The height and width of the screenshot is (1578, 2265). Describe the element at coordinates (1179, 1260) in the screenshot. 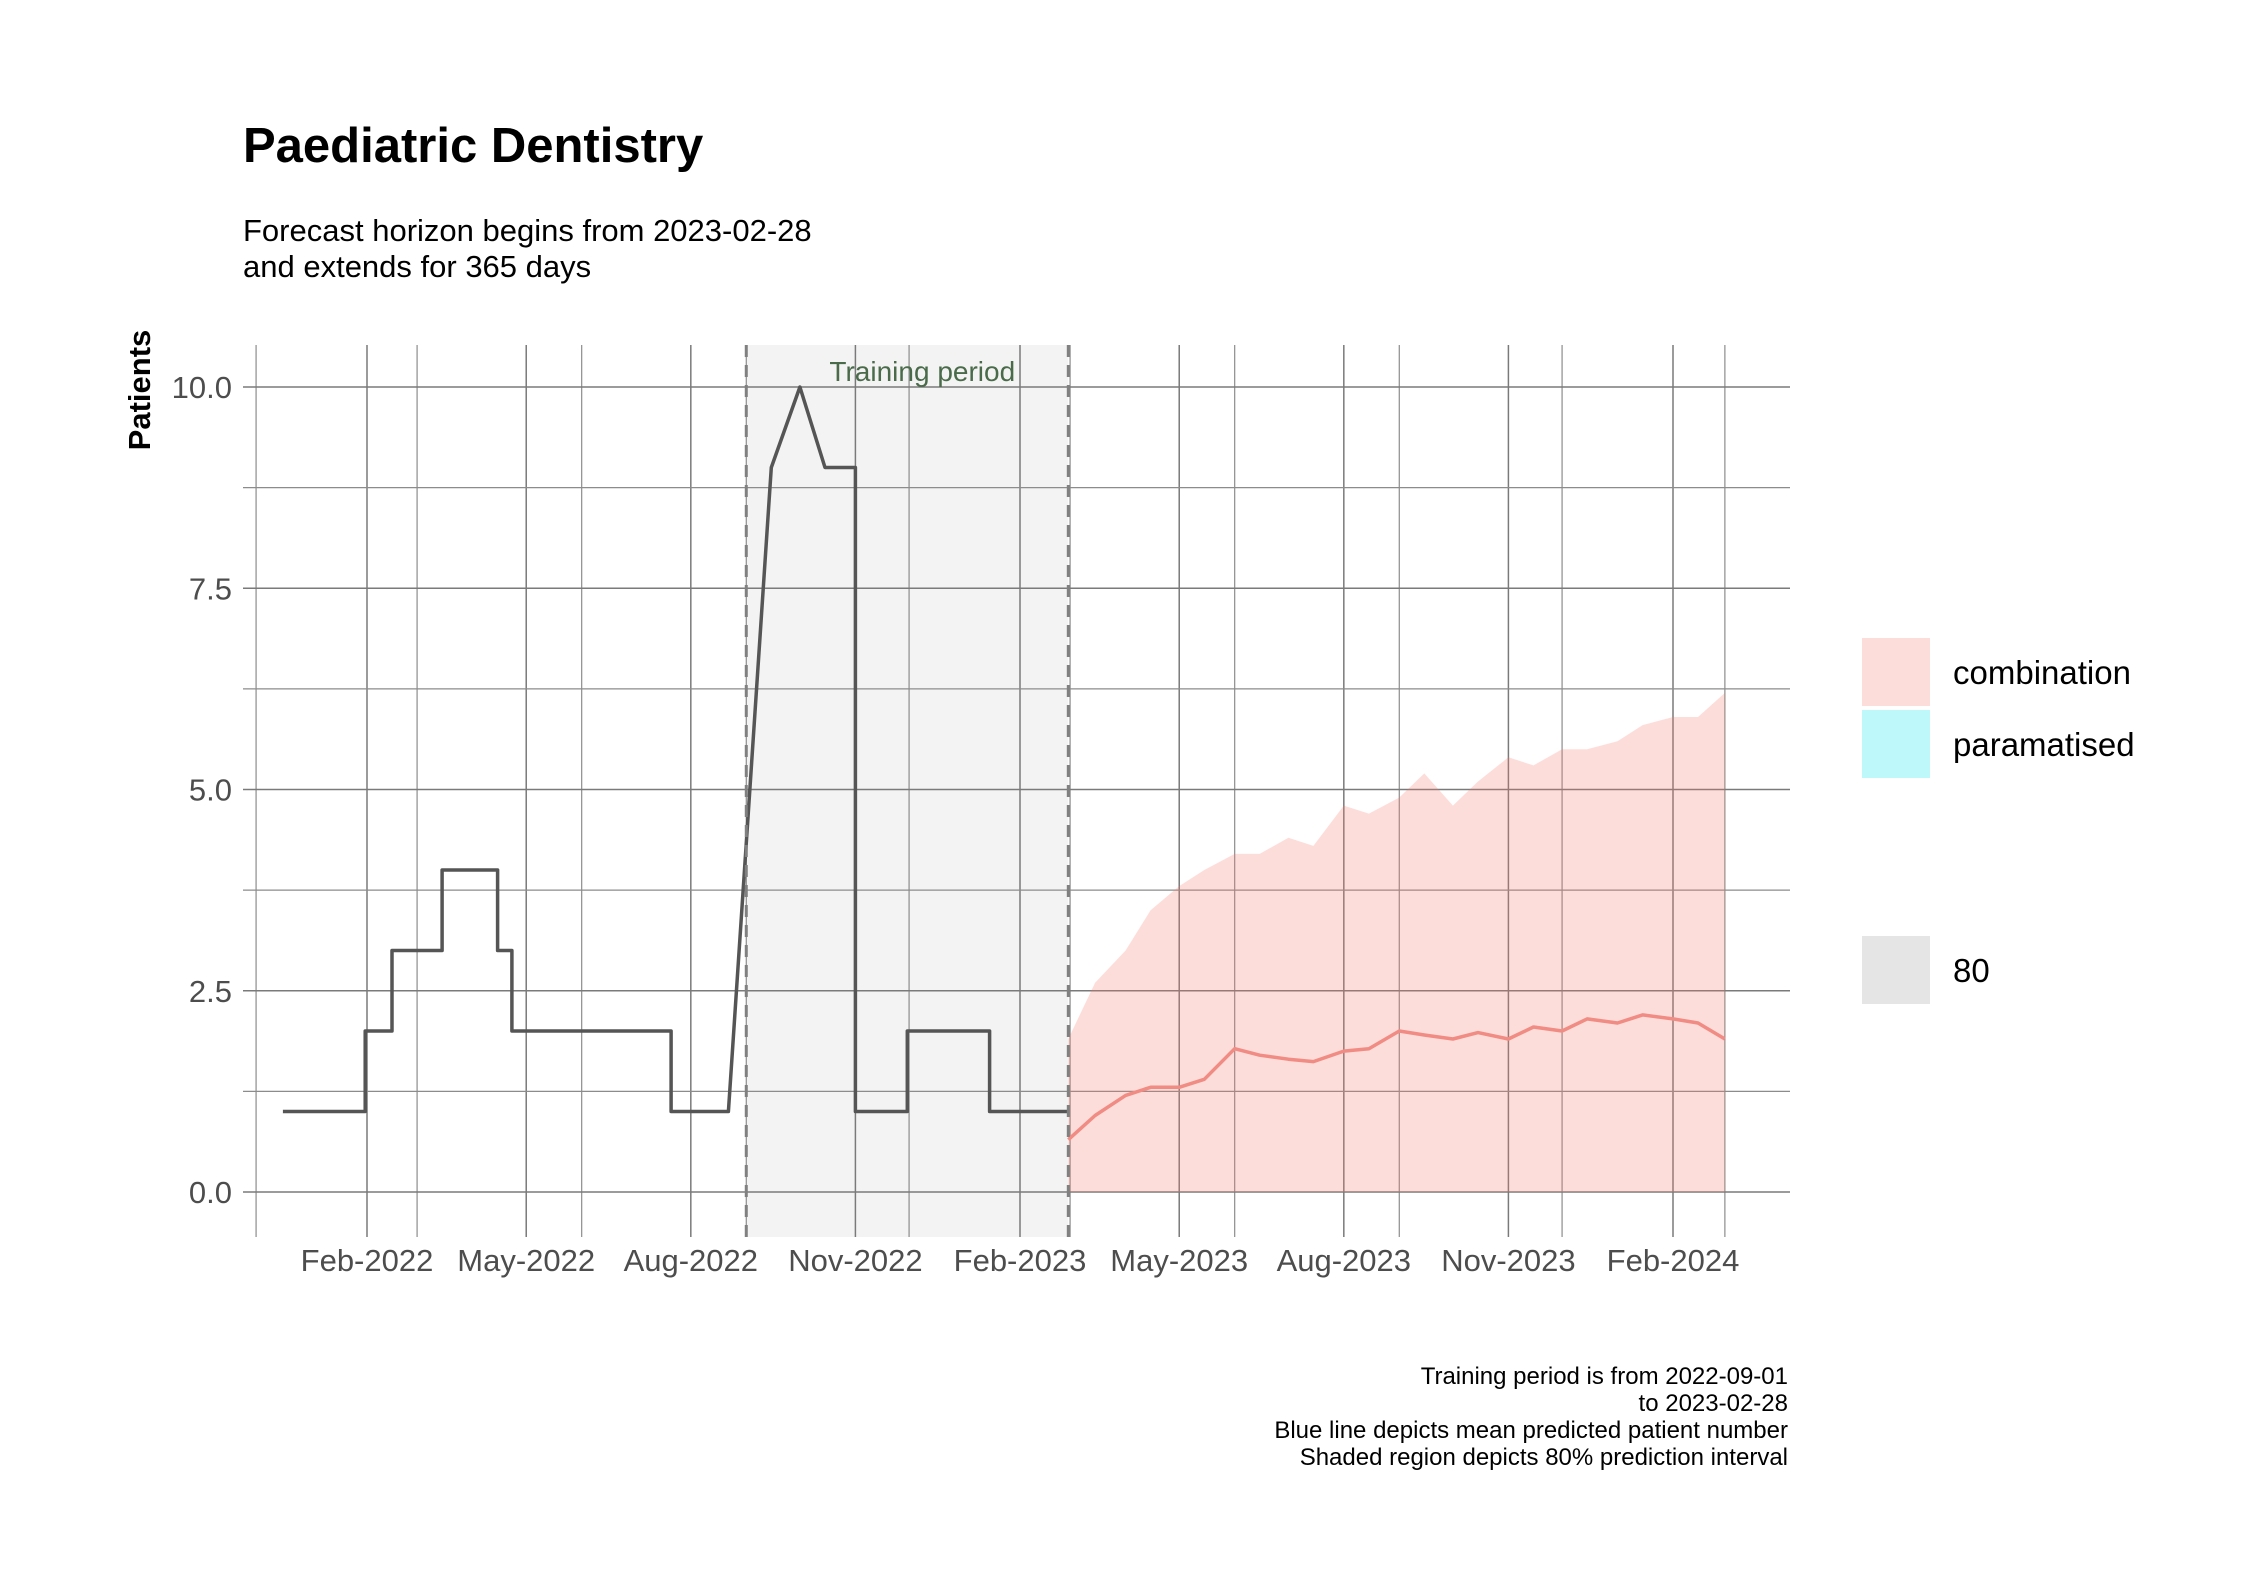

I see `x-tick-label-5: May-2023` at that location.